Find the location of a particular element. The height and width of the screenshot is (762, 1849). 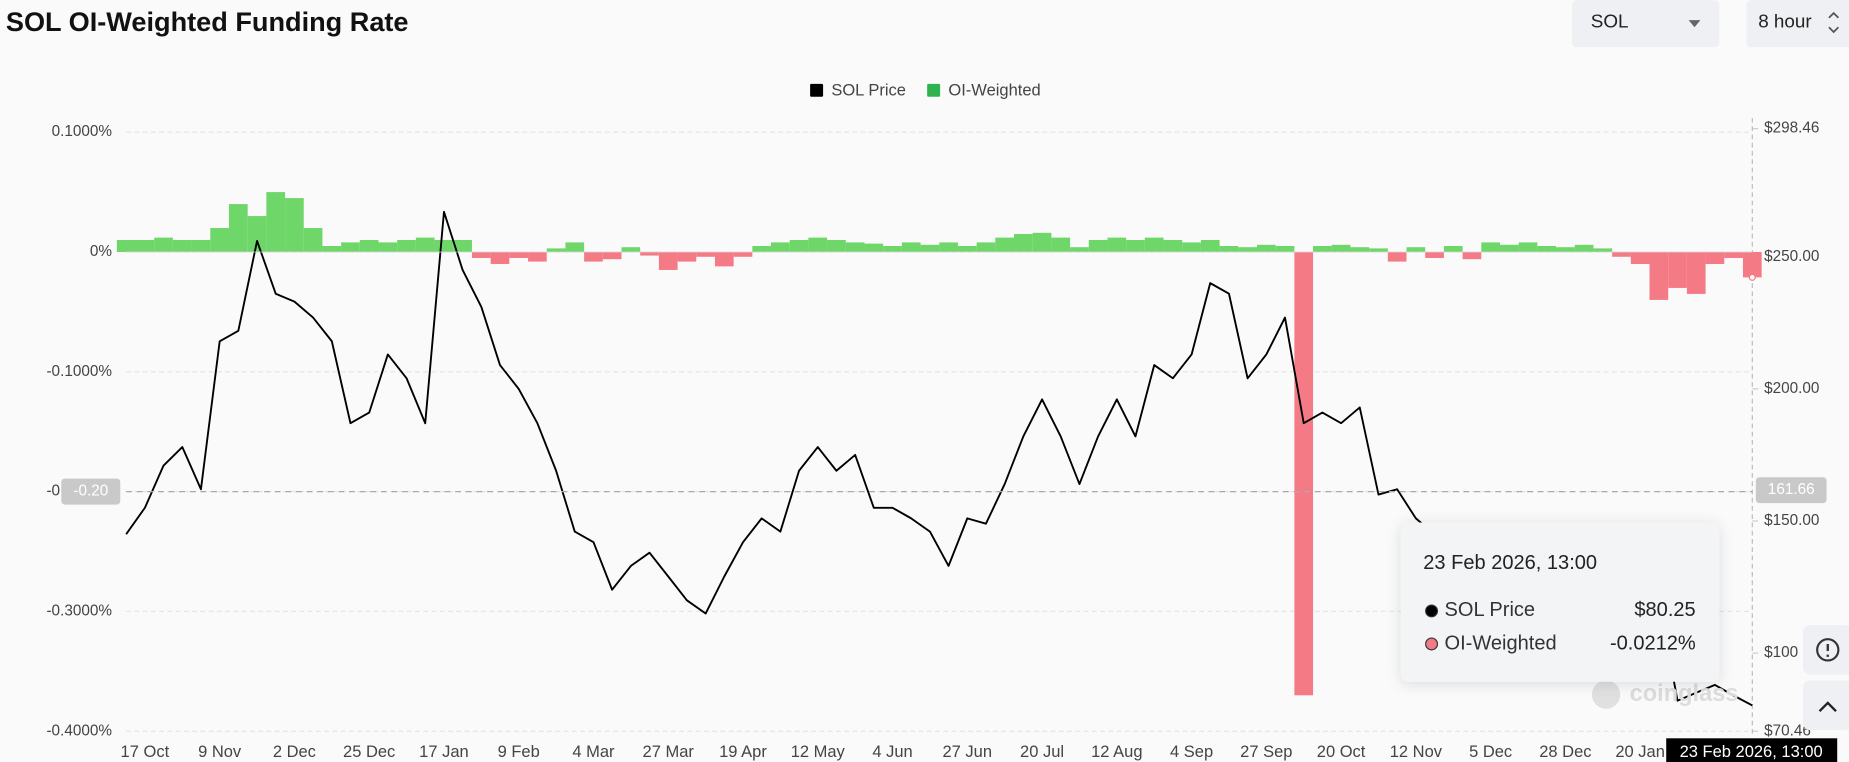

cursor-date: 23 Feb 2026, 13:00 is located at coordinates (1751, 752).